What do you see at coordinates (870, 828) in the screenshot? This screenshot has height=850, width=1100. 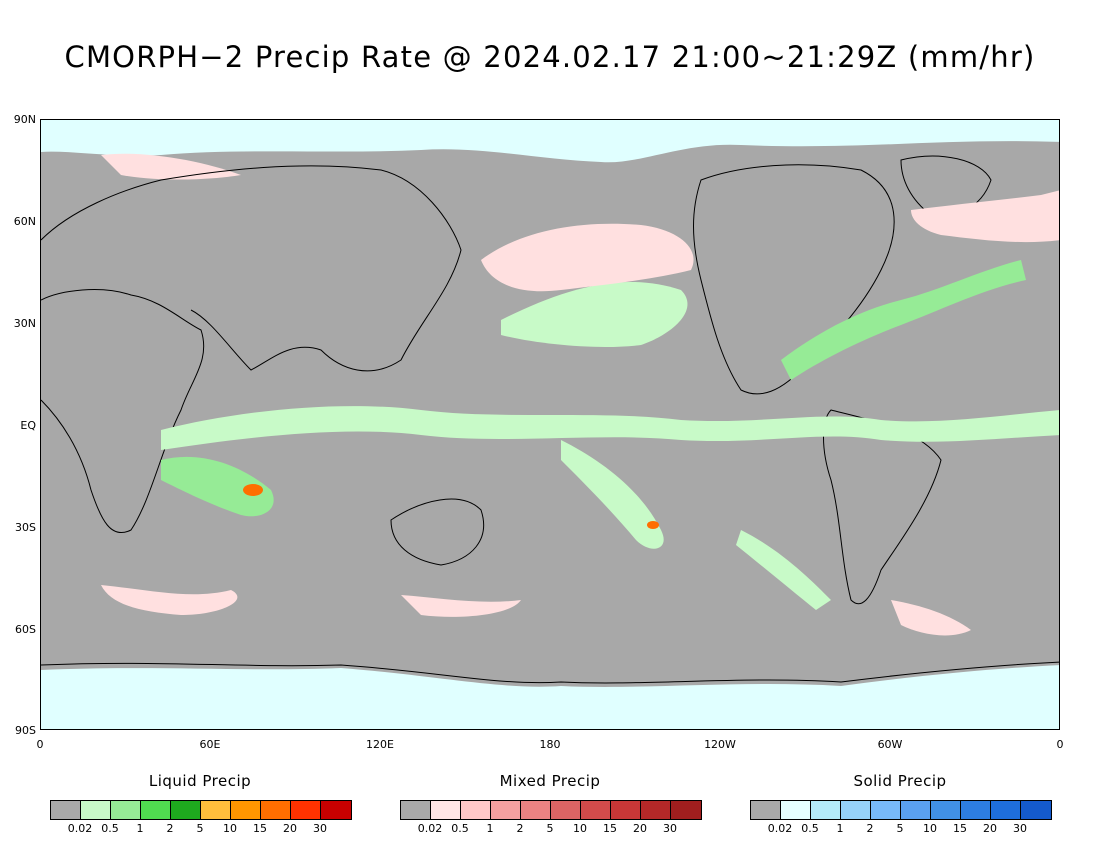 I see `solid-legend-tick: 2` at bounding box center [870, 828].